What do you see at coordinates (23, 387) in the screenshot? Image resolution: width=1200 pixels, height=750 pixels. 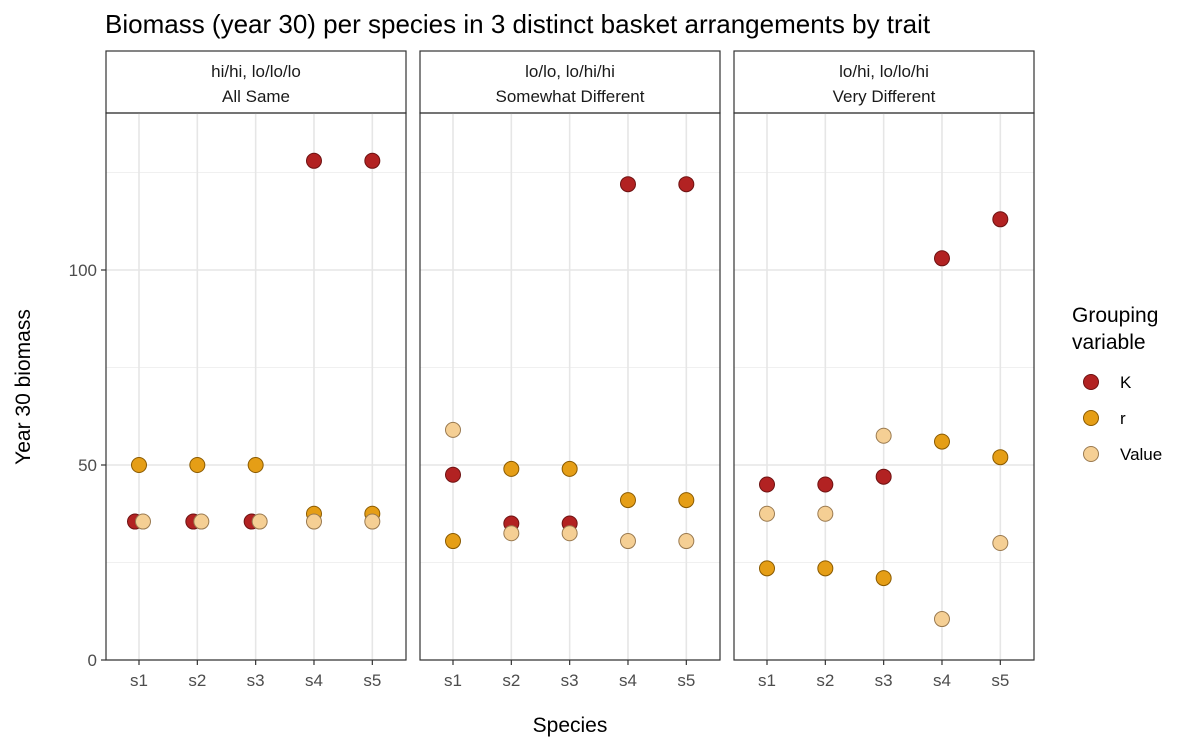 I see `y-axis-title: Year 30 biomass` at bounding box center [23, 387].